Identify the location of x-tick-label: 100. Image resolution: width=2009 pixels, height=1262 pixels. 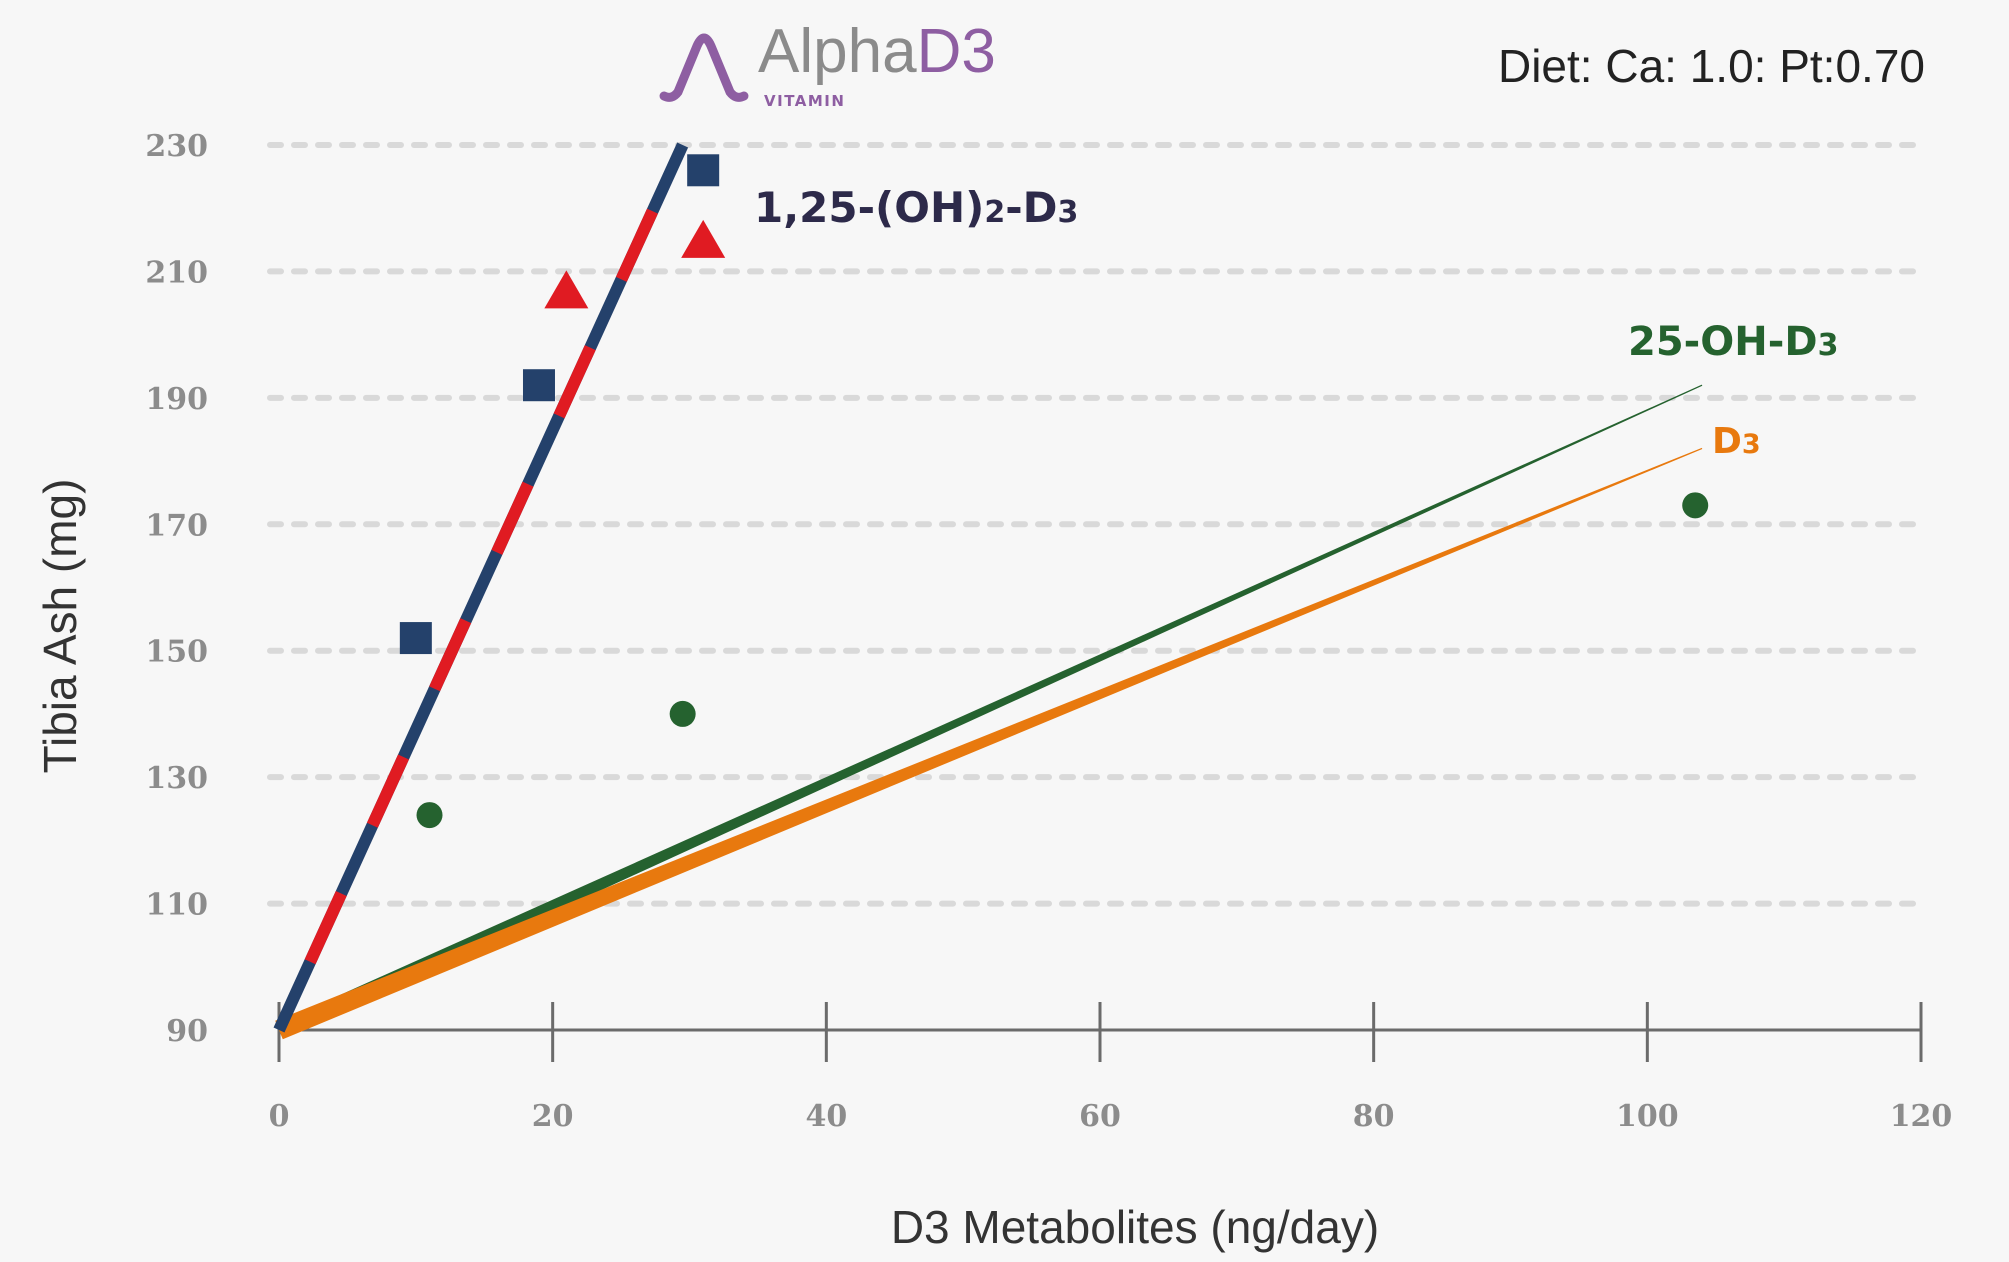
(1647, 1116).